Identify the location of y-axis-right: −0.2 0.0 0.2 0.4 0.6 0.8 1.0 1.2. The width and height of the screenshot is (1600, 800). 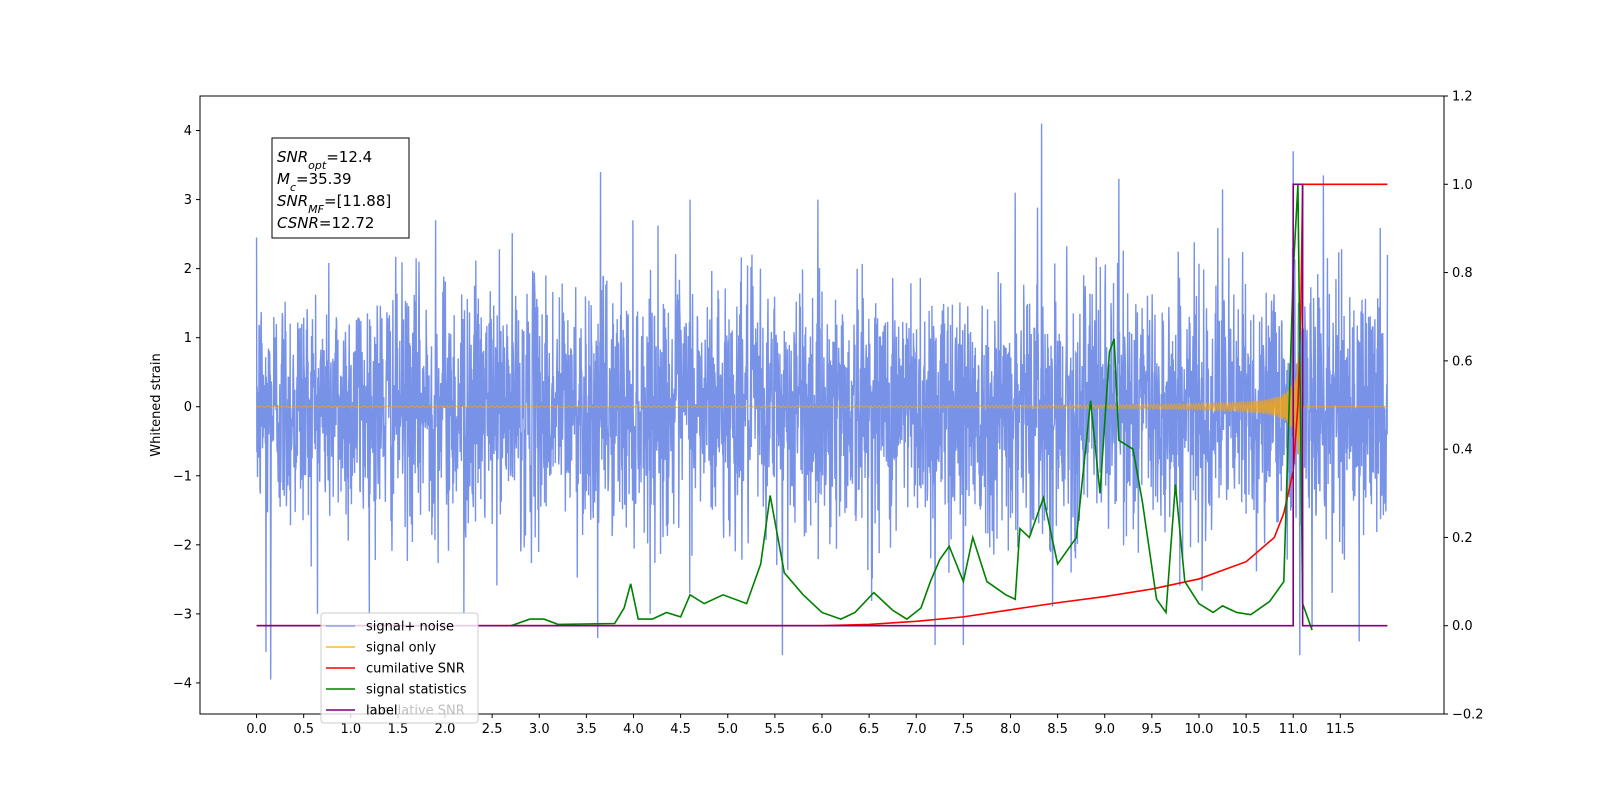
(1464, 406).